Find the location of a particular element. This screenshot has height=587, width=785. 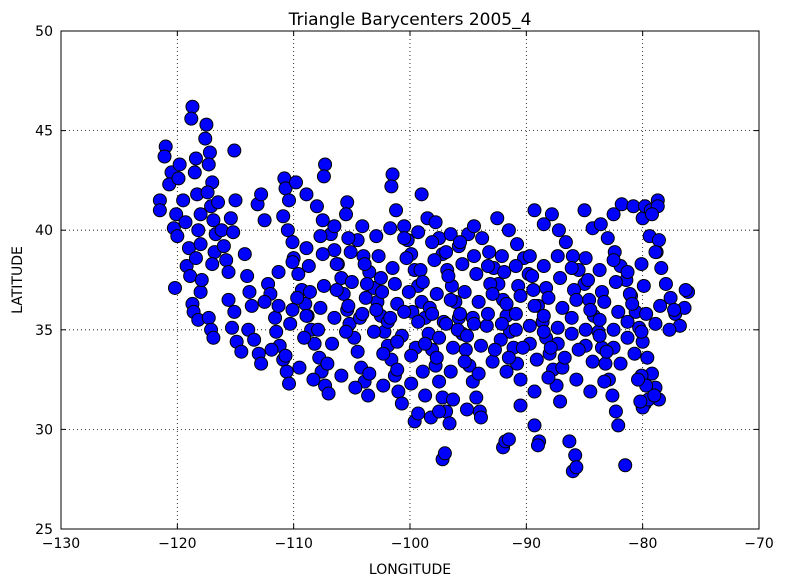

y-tick-label: 45 is located at coordinates (44, 132).